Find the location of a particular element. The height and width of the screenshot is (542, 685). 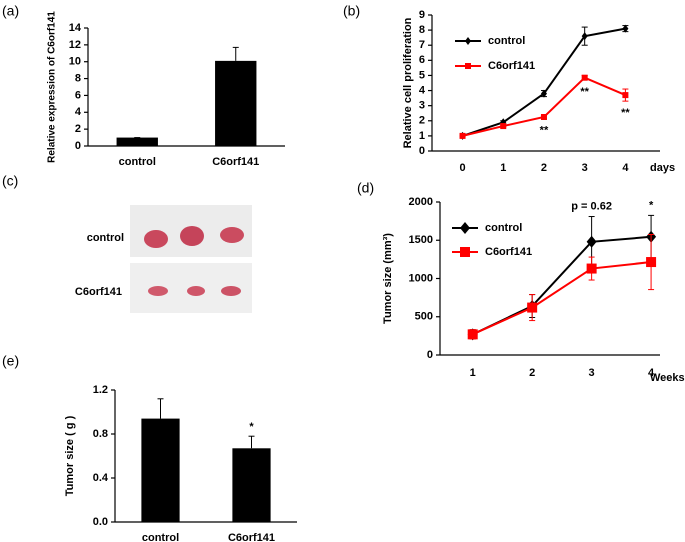

x-axis-label: Weeks is located at coordinates (667, 378).